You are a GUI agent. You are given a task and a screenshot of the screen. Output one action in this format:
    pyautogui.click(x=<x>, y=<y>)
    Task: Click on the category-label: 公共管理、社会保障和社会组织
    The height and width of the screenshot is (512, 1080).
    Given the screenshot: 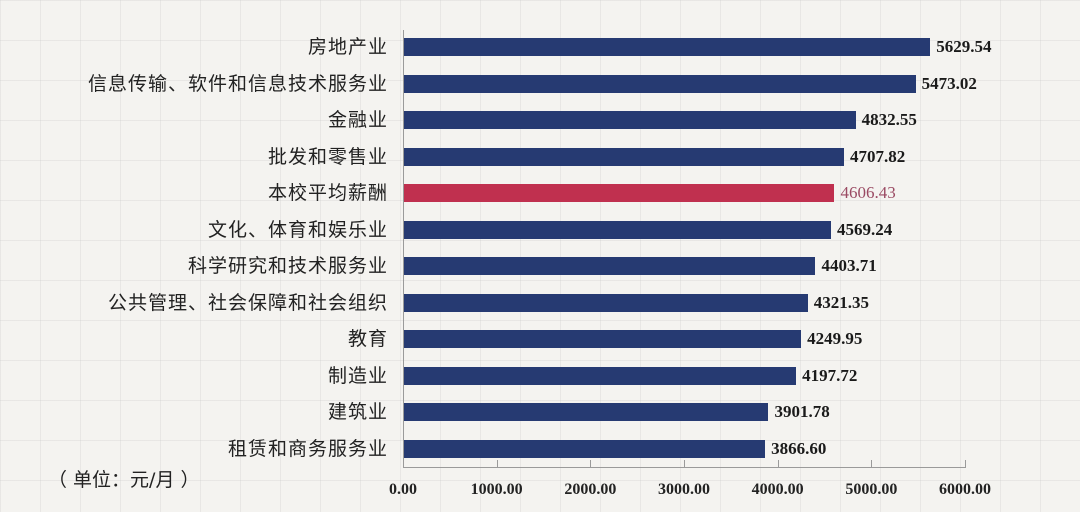 What is the action you would take?
    pyautogui.click(x=247, y=302)
    